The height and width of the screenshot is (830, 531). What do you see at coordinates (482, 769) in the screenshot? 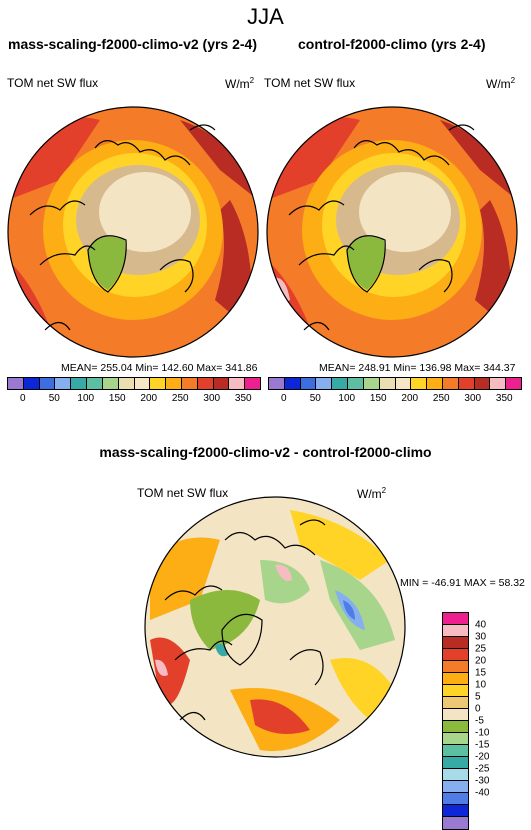
I see `colorbar-tick-label: -25` at bounding box center [482, 769].